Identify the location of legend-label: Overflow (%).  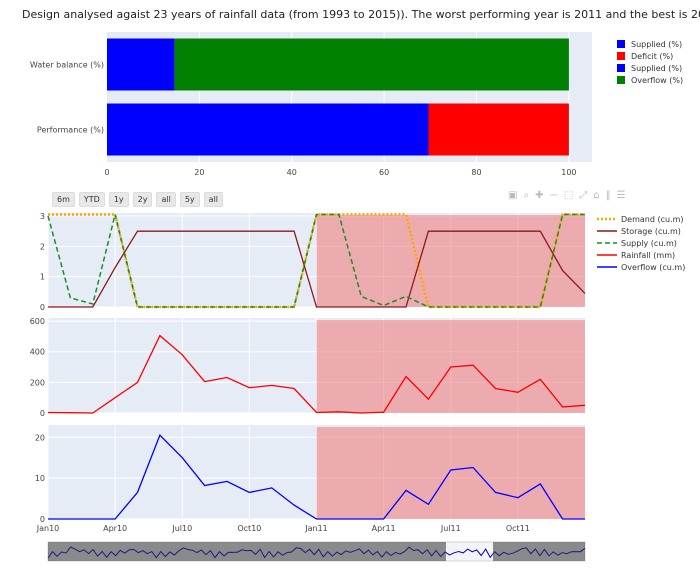
(657, 80).